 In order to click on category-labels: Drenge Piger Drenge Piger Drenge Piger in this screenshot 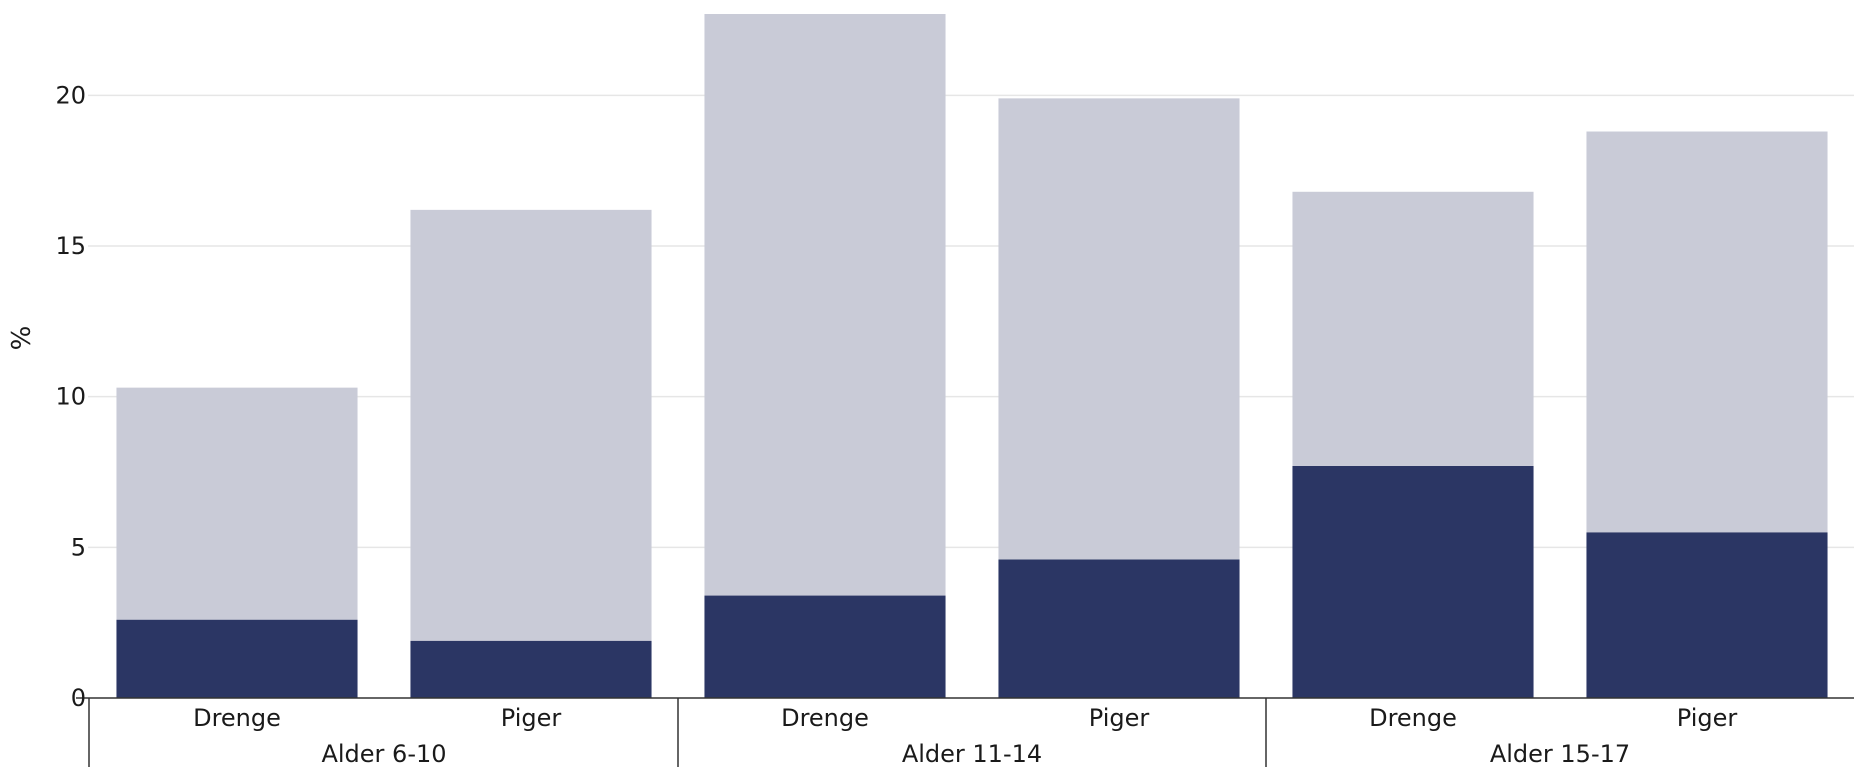, I will do `click(965, 718)`.